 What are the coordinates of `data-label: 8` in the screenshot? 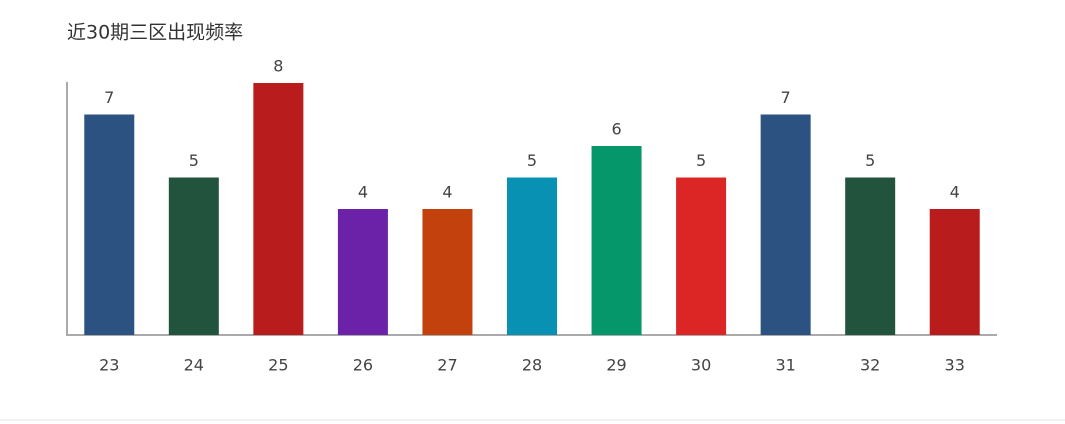 It's located at (278, 66).